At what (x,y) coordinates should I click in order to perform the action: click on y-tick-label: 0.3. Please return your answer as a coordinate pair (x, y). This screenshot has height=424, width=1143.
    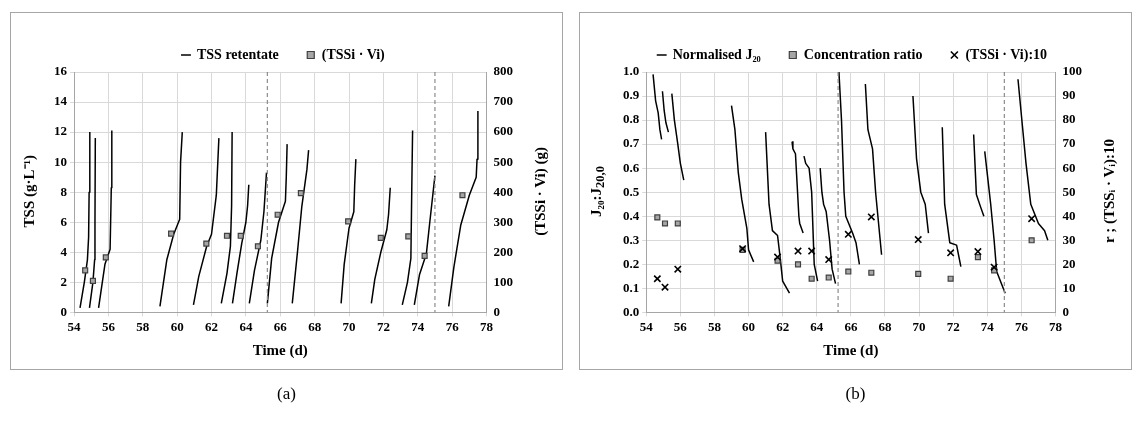
    Looking at the image, I should click on (631, 239).